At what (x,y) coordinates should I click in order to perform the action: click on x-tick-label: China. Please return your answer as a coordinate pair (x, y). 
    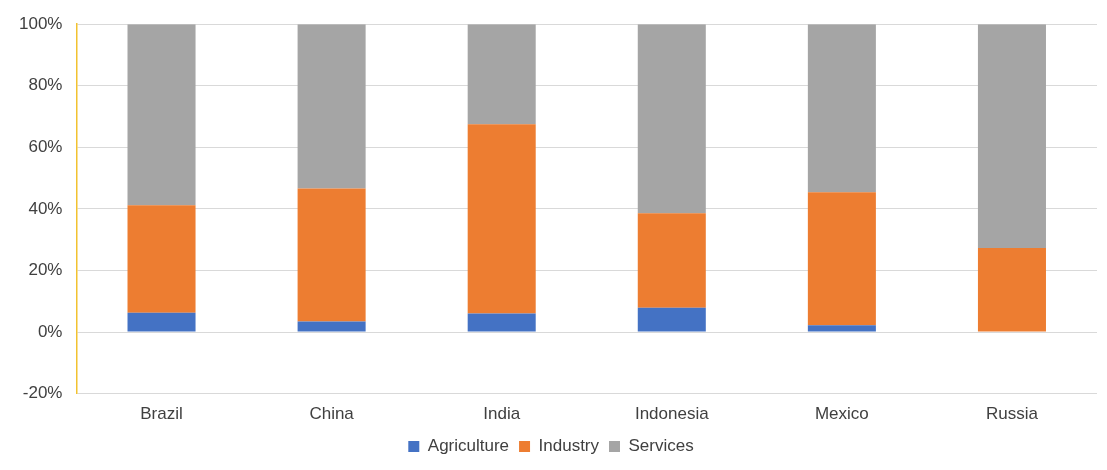
    Looking at the image, I should click on (332, 414).